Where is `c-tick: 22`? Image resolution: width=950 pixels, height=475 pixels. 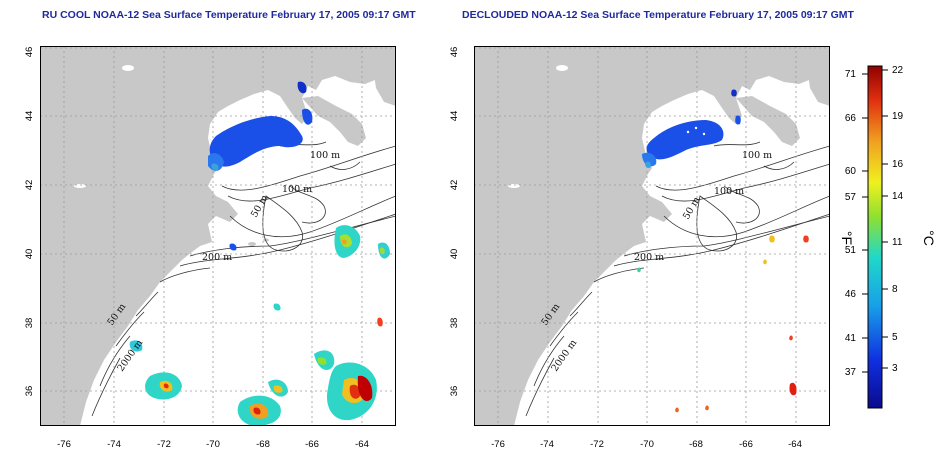
c-tick: 22 is located at coordinates (898, 70).